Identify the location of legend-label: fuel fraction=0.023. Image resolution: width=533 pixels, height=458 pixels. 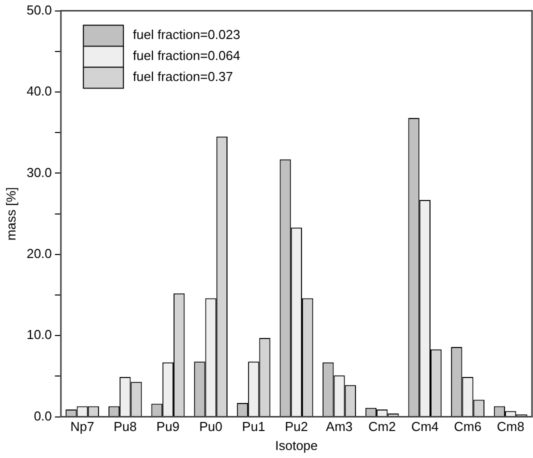
(186, 34).